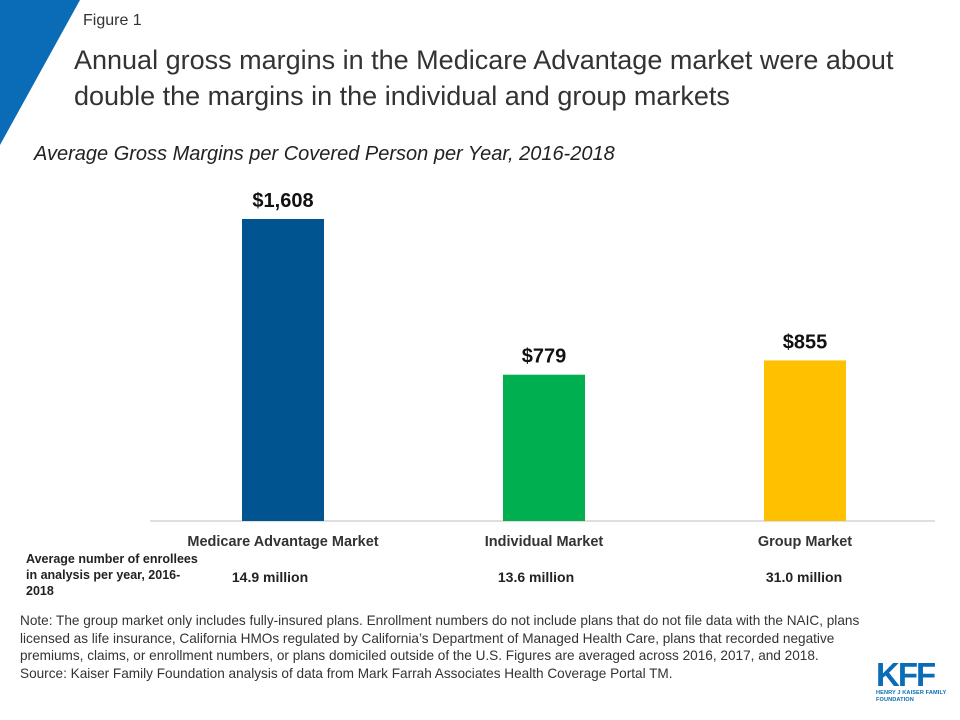  I want to click on data-label-medicare: $1,608, so click(282, 201).